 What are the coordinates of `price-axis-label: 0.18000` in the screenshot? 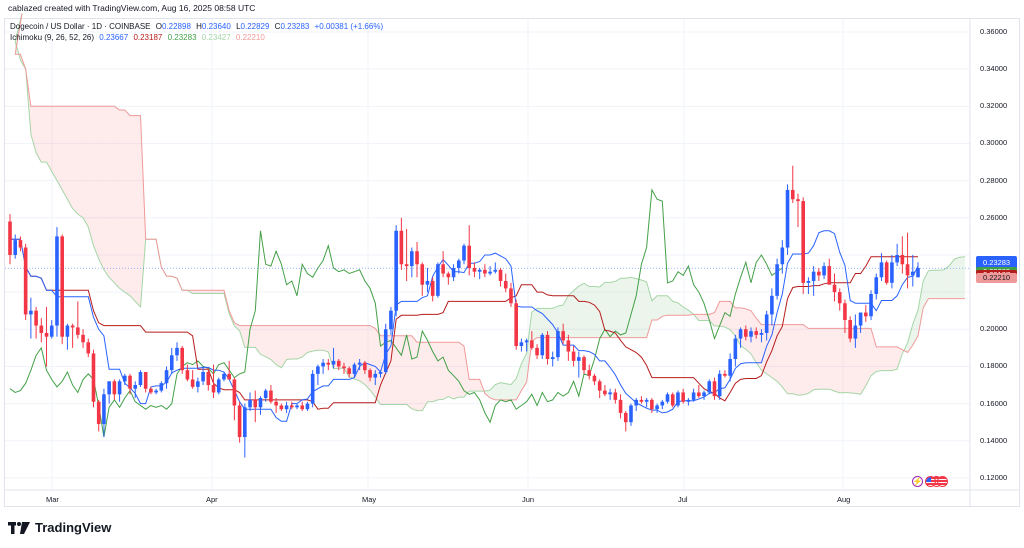 It's located at (994, 366).